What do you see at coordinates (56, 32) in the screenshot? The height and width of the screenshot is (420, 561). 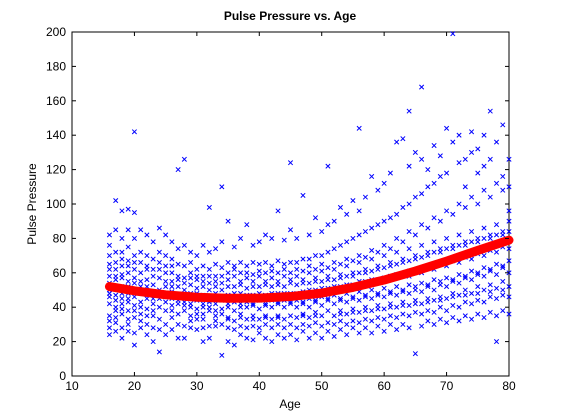 I see `y-tick-label: 200` at bounding box center [56, 32].